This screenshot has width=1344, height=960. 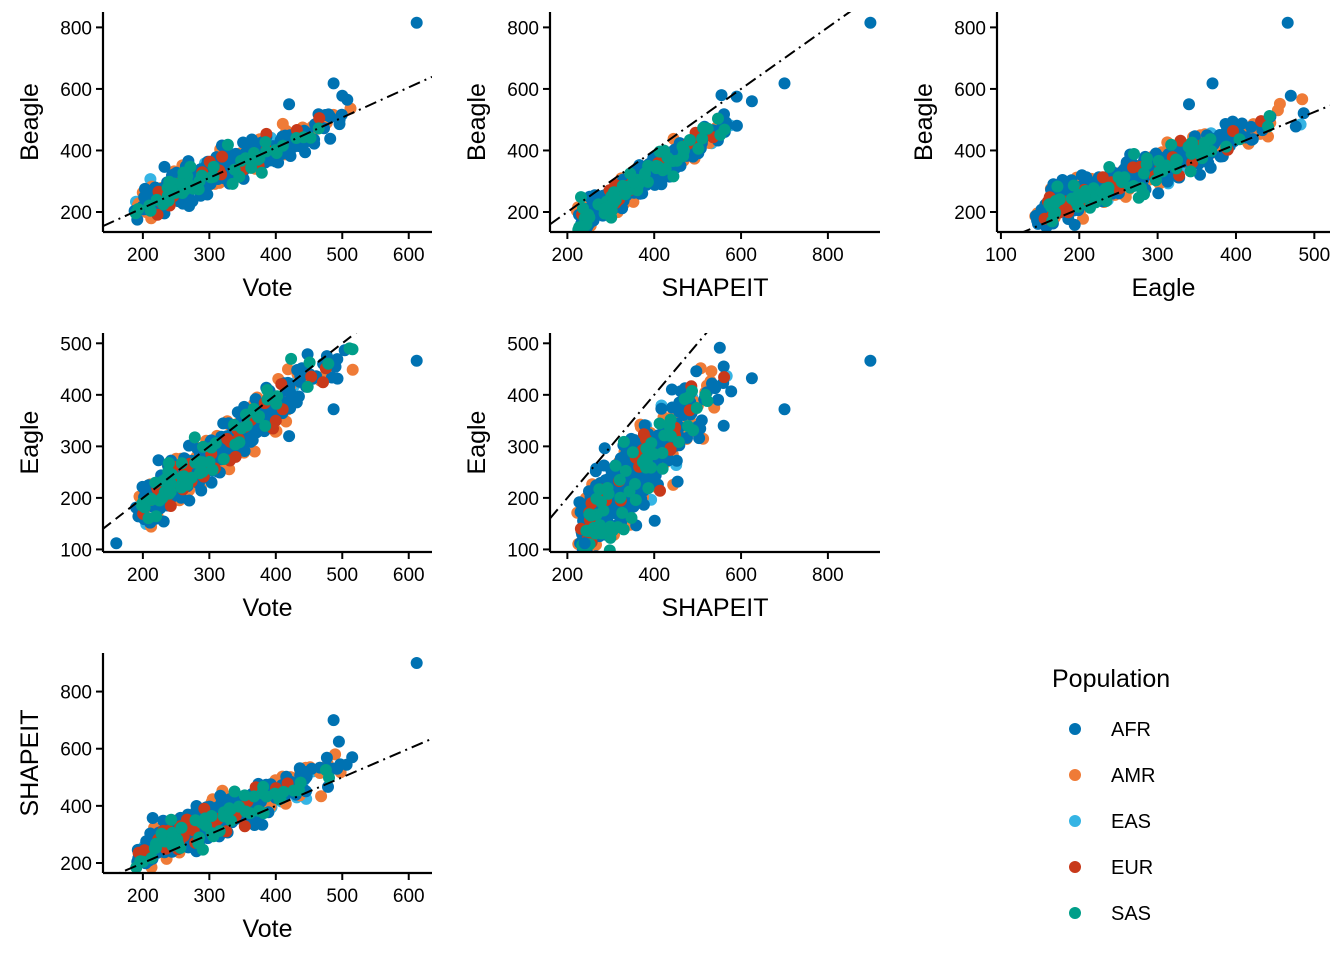 I want to click on y-tick-label: 500, so click(x=523, y=344).